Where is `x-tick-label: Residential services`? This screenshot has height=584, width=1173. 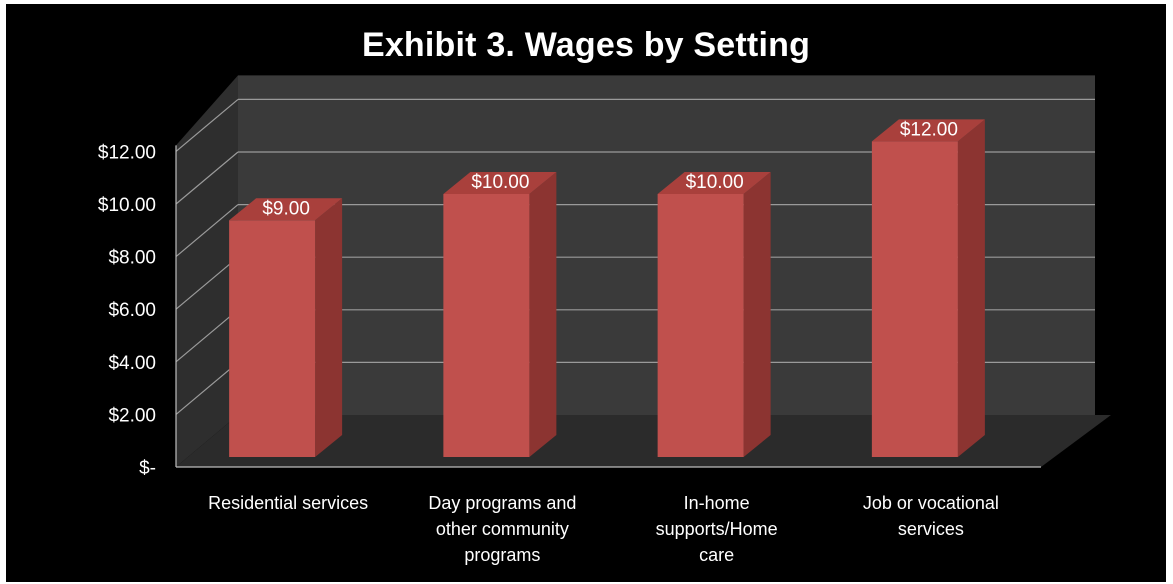
x-tick-label: Residential services is located at coordinates (288, 503).